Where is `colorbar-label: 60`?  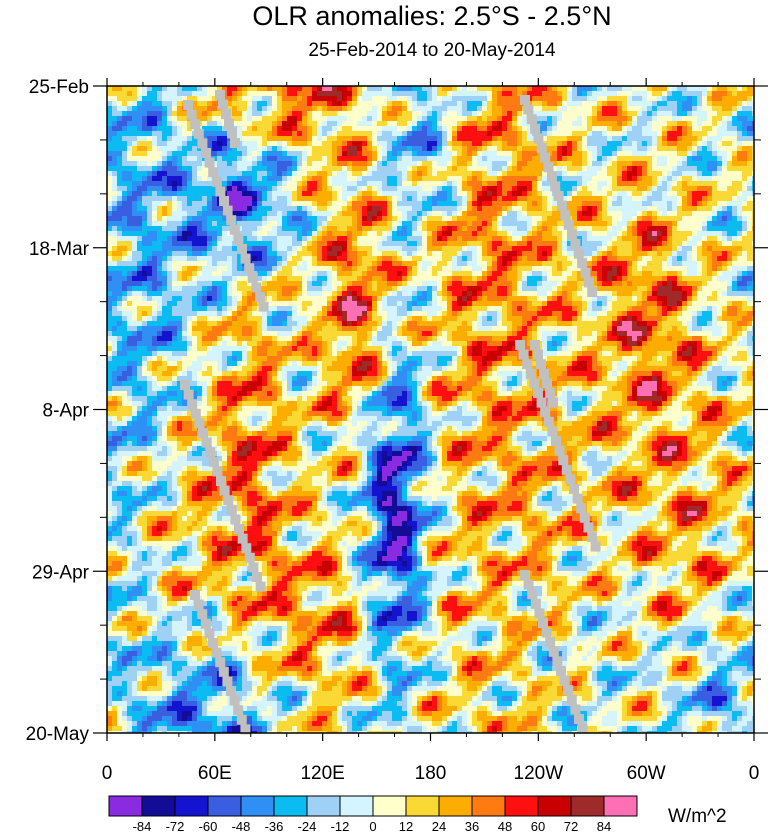 colorbar-label: 60 is located at coordinates (538, 826).